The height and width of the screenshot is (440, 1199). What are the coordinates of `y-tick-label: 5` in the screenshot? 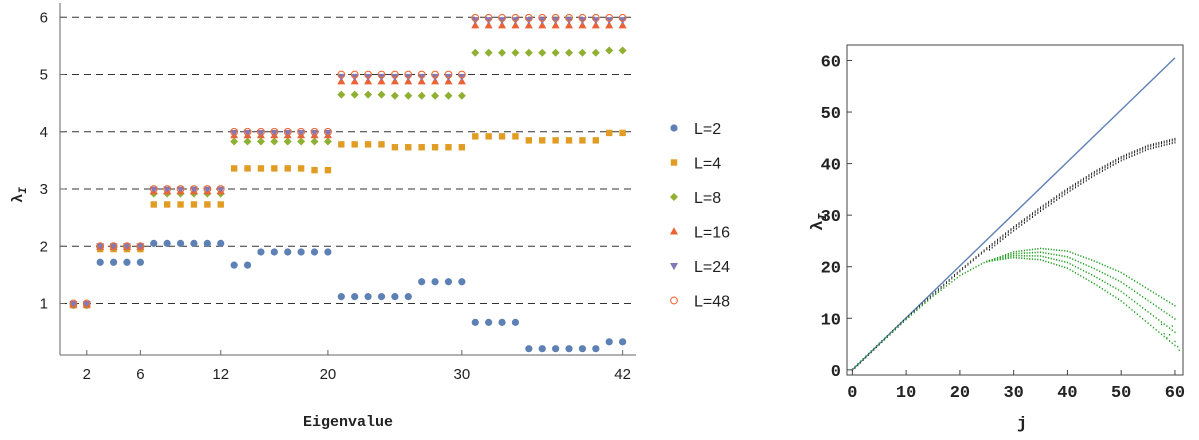 It's located at (44, 75).